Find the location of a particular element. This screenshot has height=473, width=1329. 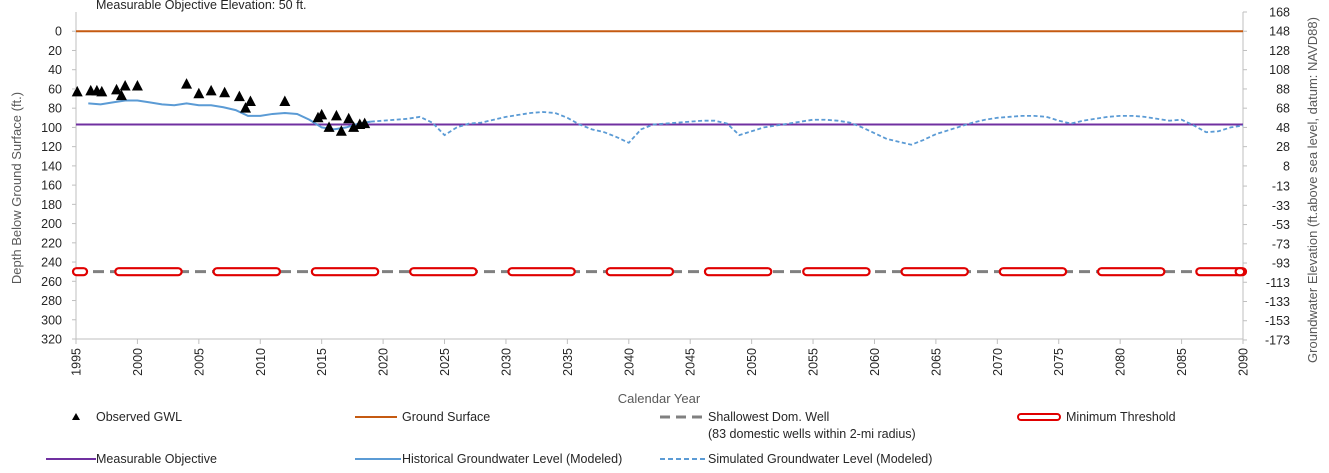

x-tick-label: 2090 is located at coordinates (1244, 362).